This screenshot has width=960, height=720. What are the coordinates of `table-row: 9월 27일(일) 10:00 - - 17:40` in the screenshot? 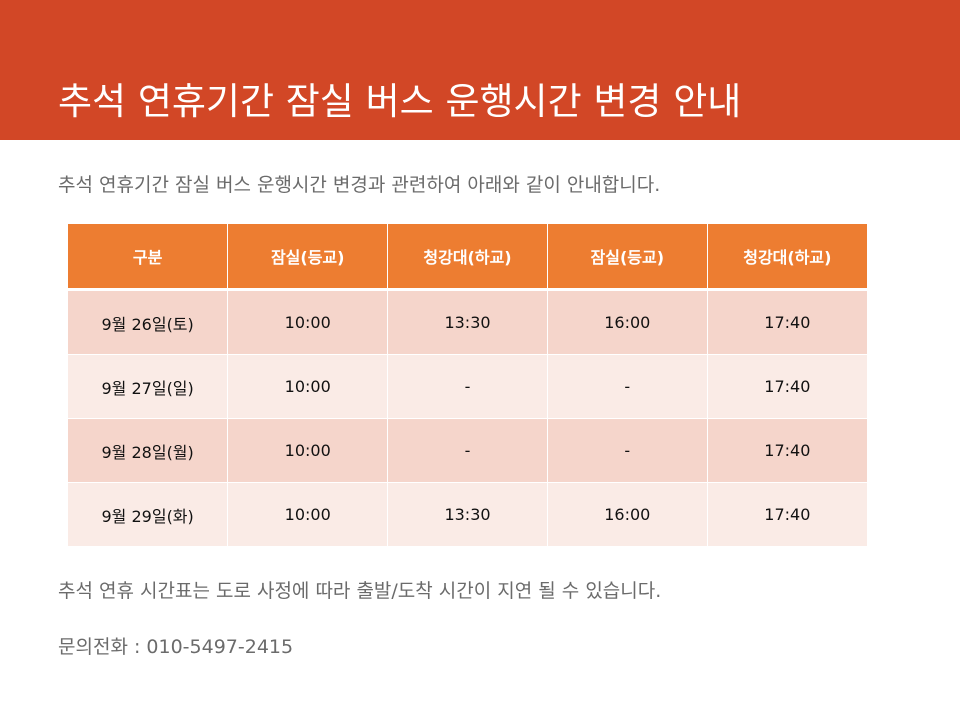 It's located at (467, 386).